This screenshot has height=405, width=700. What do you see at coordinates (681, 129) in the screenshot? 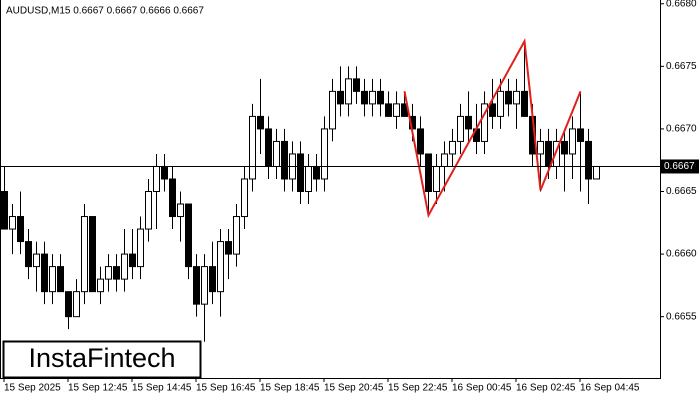
I see `y-tick-label: 0.6670` at bounding box center [681, 129].